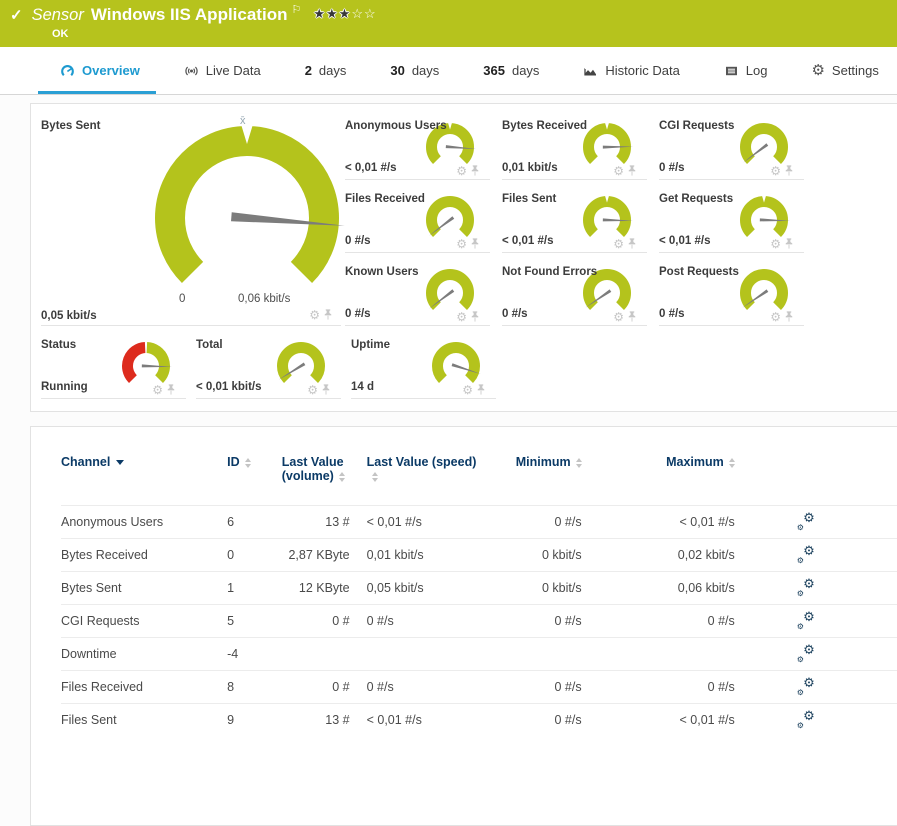 Image resolution: width=897 pixels, height=826 pixels. What do you see at coordinates (326, 70) in the screenshot?
I see `tab-2-days: 2 days` at bounding box center [326, 70].